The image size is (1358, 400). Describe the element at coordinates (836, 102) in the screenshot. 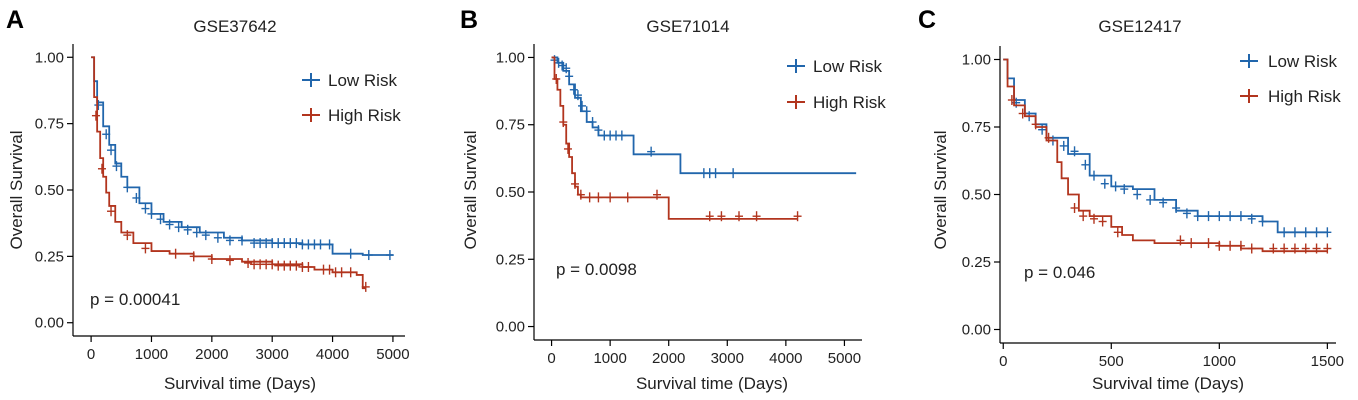

I see `panel-b-legend-high: High Risk` at that location.